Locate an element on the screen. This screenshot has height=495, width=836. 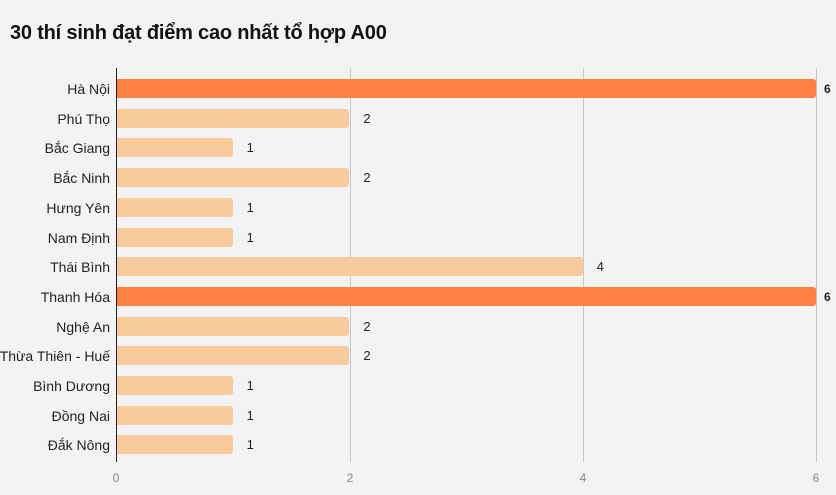
bar-row: Hà Nội 6 is located at coordinates (418, 89).